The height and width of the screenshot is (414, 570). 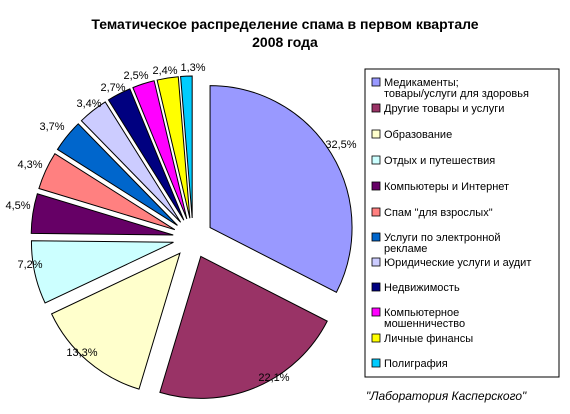 What do you see at coordinates (456, 88) in the screenshot?
I see `legend-label: Медикаменты; товары/услуги для здоровья` at bounding box center [456, 88].